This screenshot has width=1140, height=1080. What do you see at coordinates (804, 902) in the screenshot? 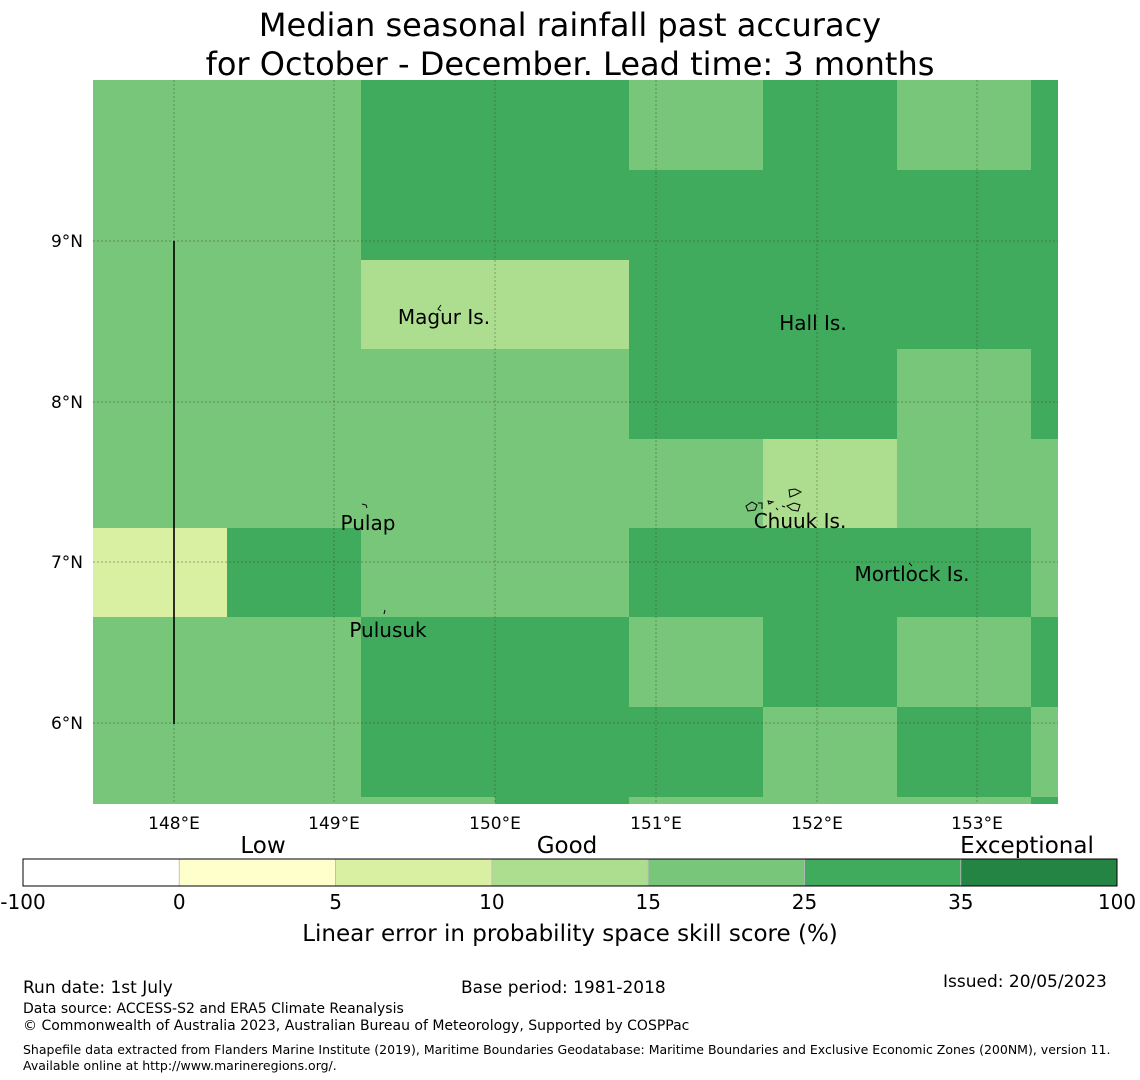
I see `colorbar-tick: 25` at bounding box center [804, 902].